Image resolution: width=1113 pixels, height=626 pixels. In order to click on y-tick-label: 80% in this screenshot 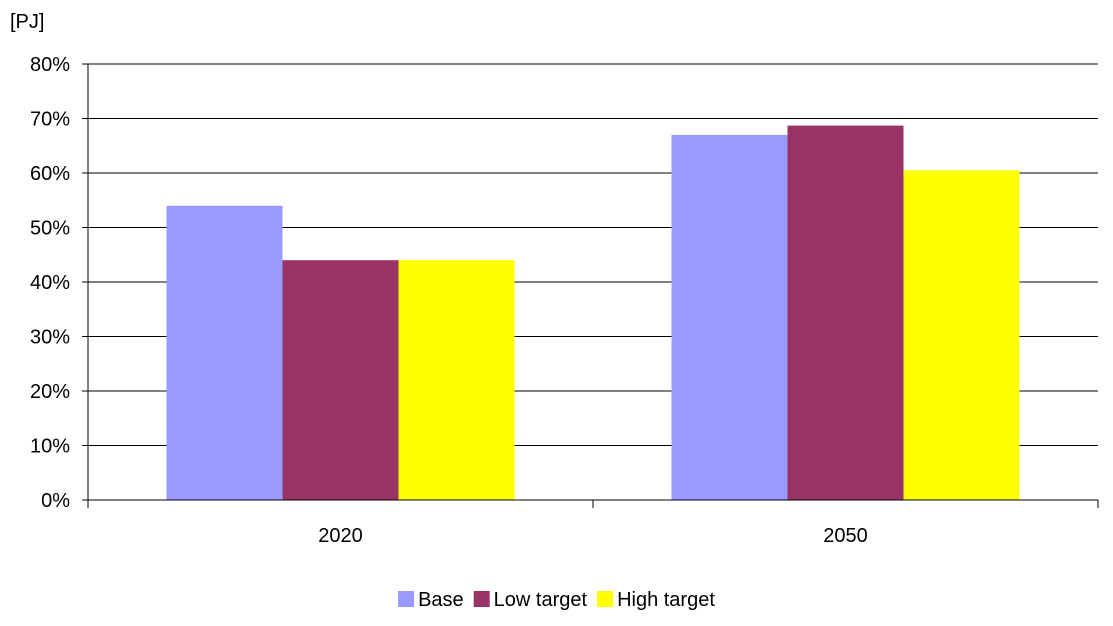, I will do `click(50, 65)`.